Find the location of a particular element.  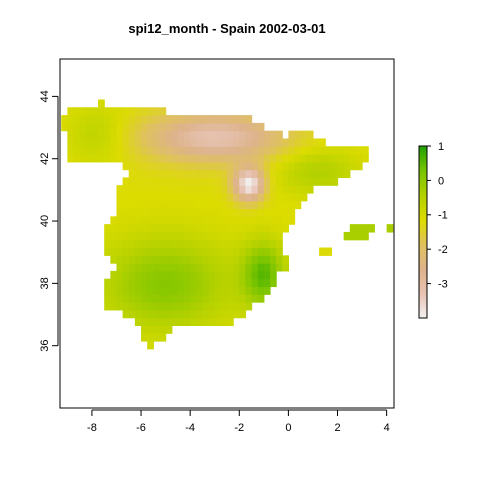

color-legend: 1 0 -1 -2 -3 is located at coordinates (433, 230).